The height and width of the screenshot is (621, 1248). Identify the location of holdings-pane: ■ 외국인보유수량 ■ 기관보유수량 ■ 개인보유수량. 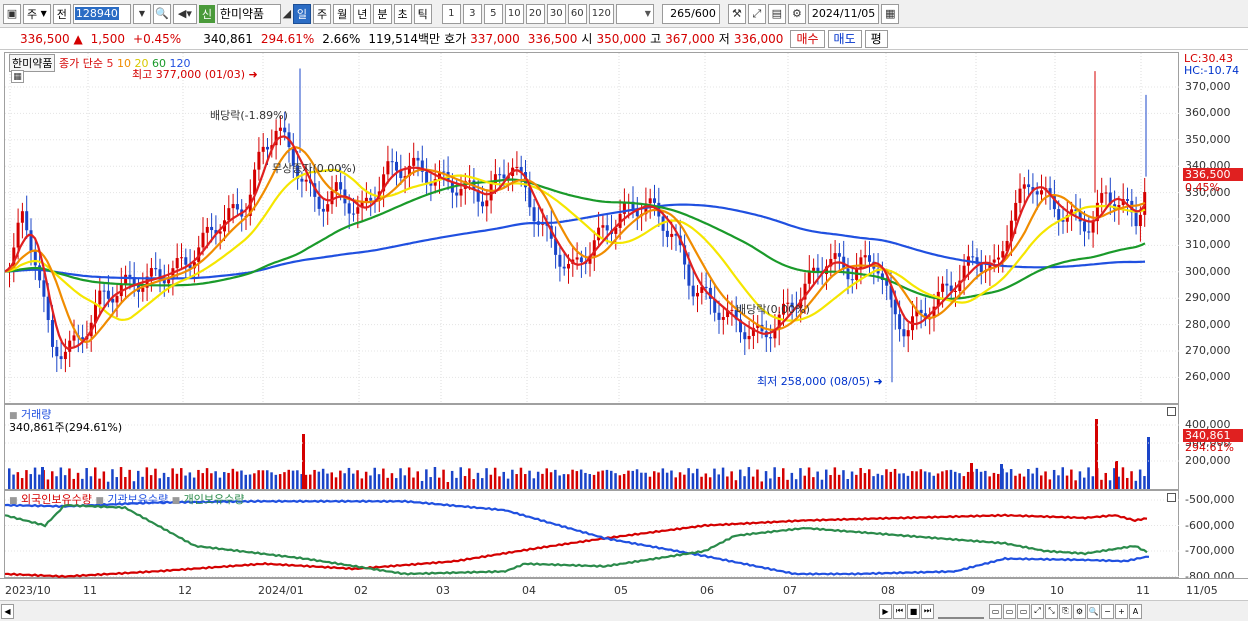
(592, 534).